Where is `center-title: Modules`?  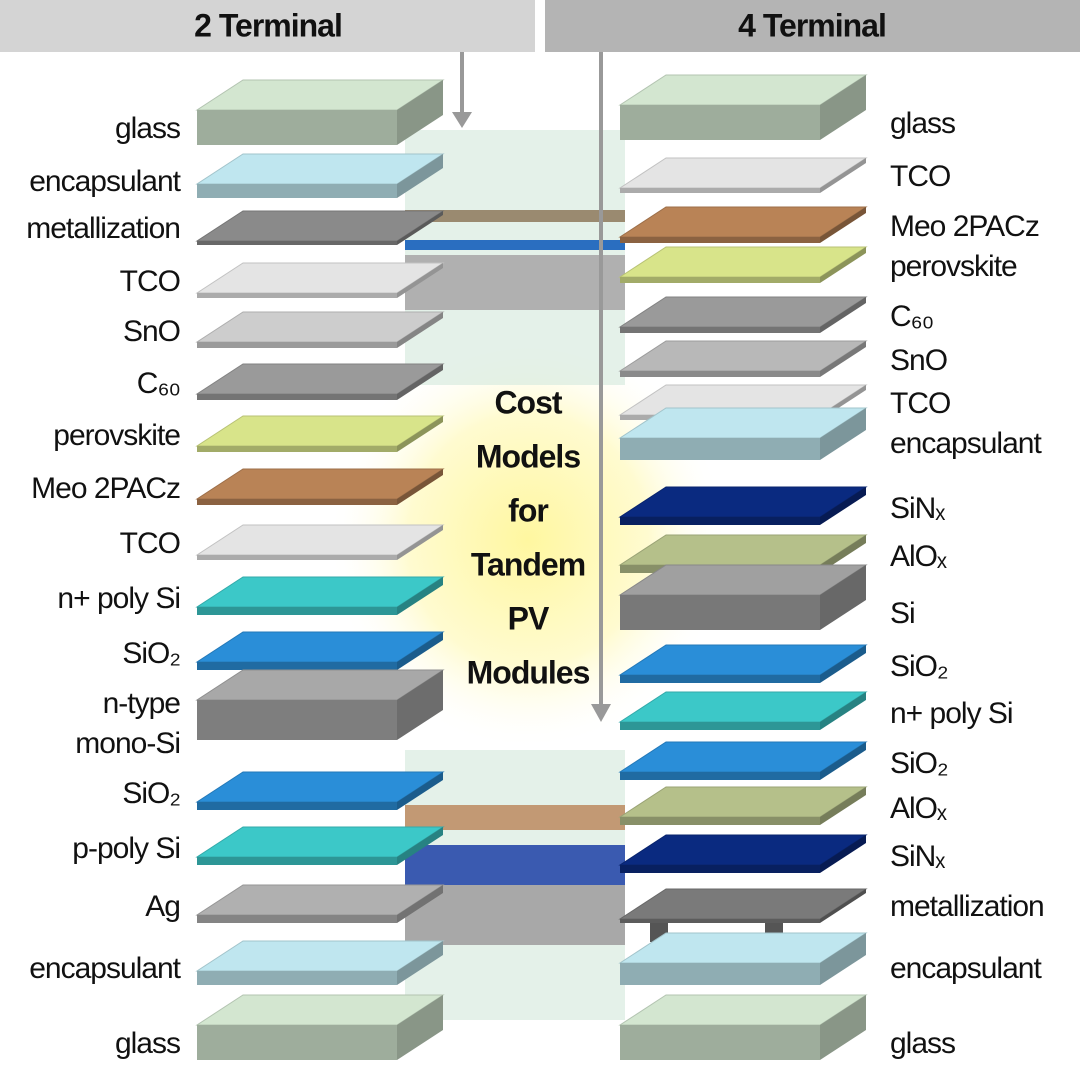 center-title: Modules is located at coordinates (528, 672).